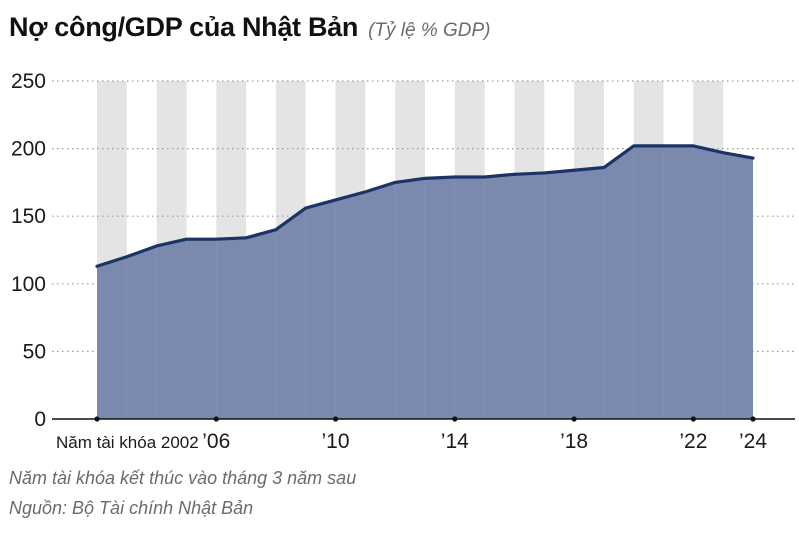 The height and width of the screenshot is (533, 799). I want to click on data-point-2015, so click(485, 177).